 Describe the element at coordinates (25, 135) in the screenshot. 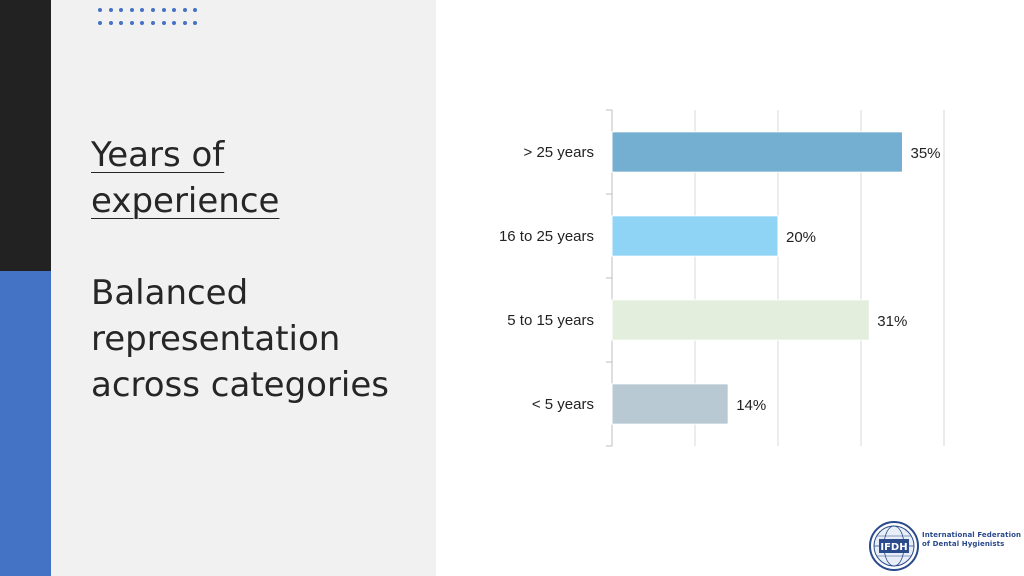

I see `dark-accent-stripe` at that location.